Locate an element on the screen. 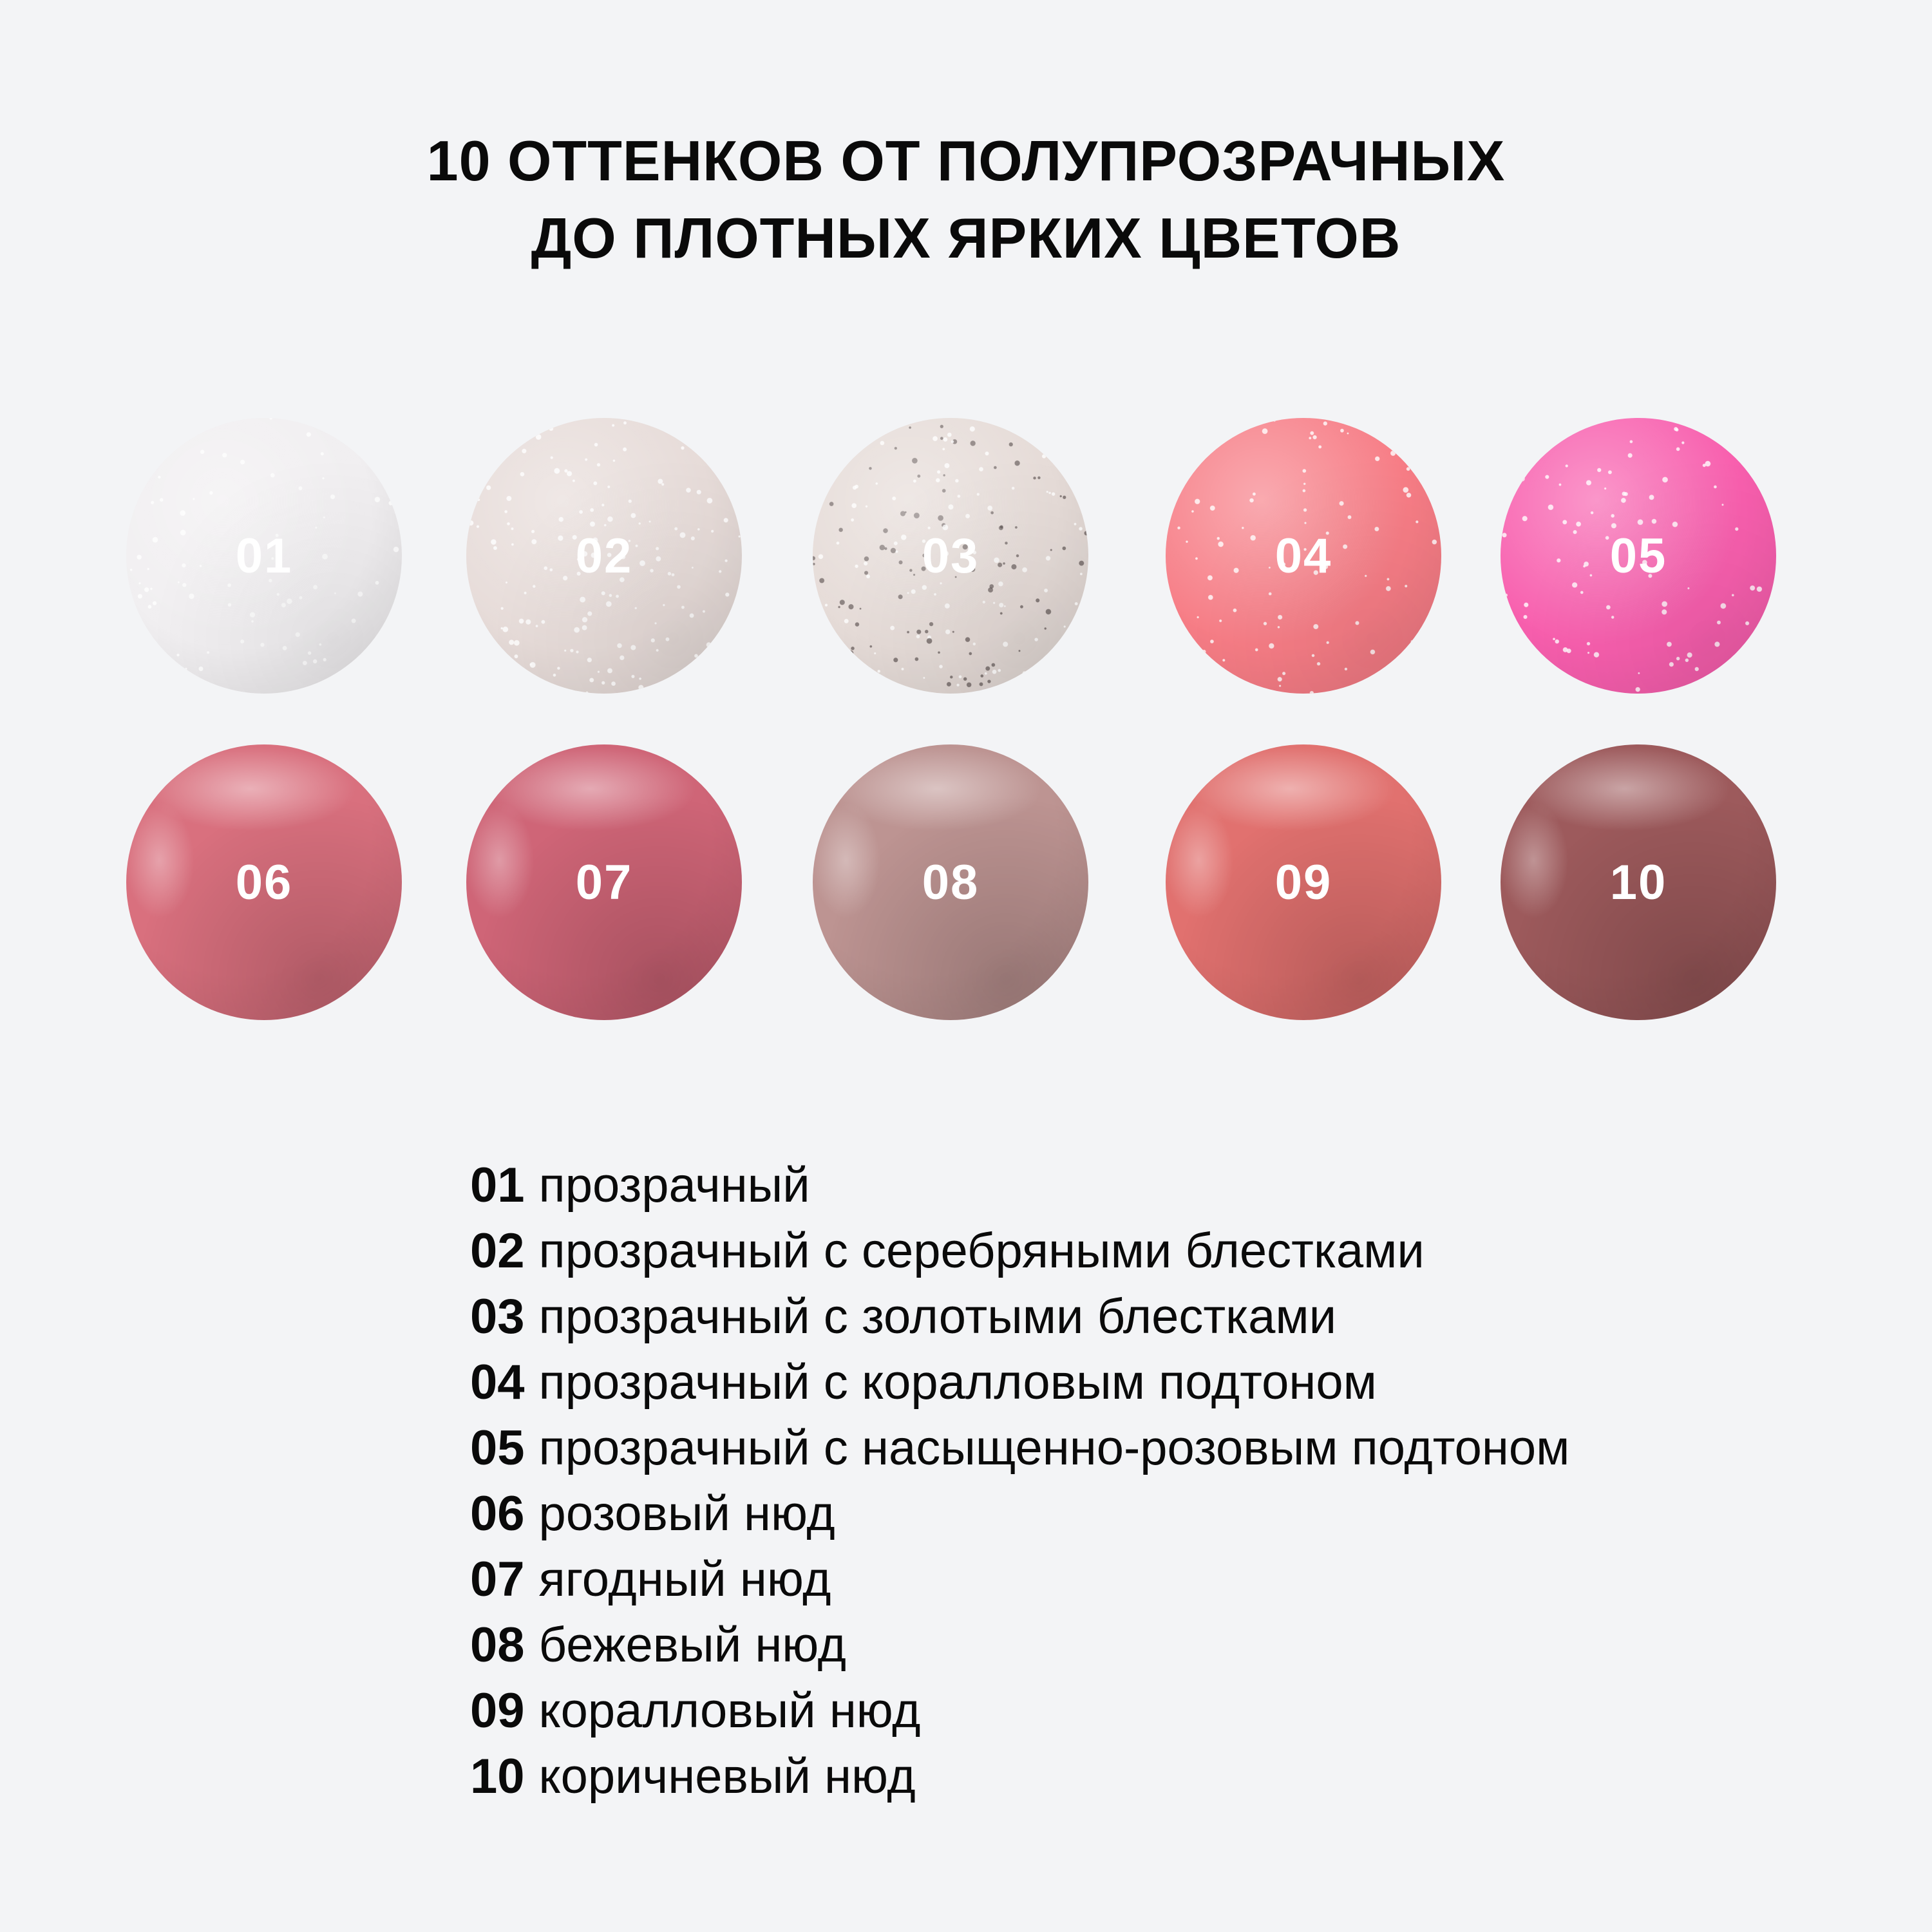  legend-item: 09 коралловый нюд is located at coordinates (1019, 1711).